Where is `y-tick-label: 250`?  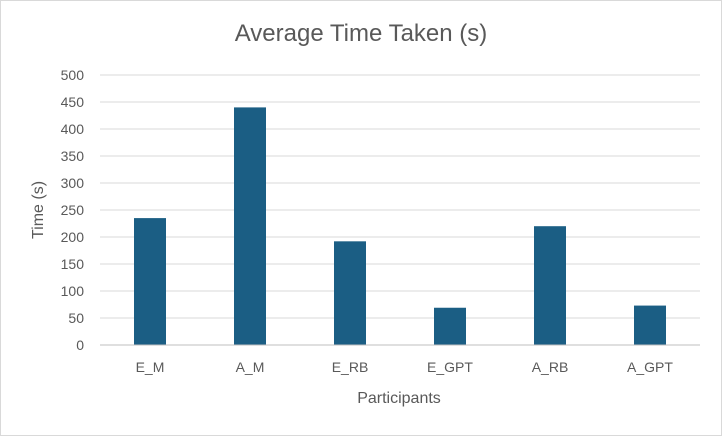 y-tick-label: 250 is located at coordinates (73, 210).